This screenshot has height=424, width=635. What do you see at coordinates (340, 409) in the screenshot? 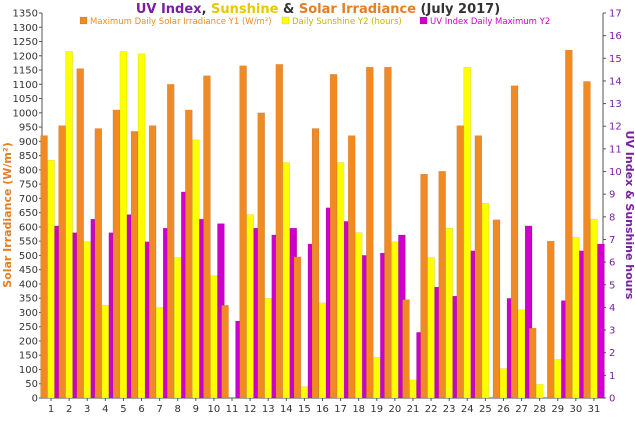
I see `x-tick-label: 17` at bounding box center [340, 409].